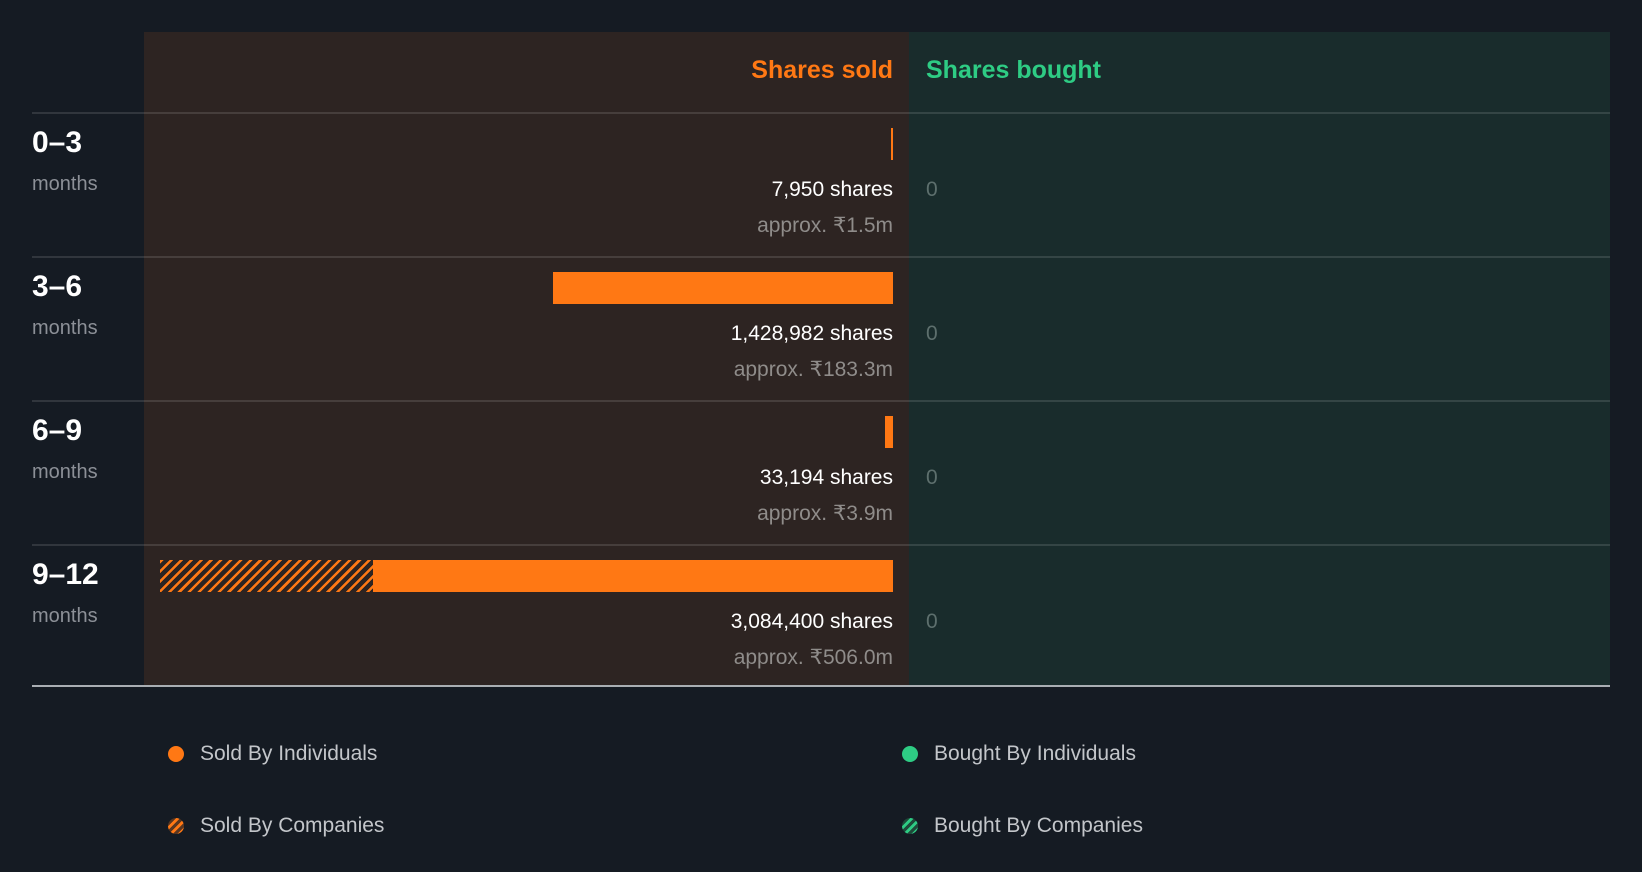 The height and width of the screenshot is (872, 1642). Describe the element at coordinates (821, 686) in the screenshot. I see `chart-baseline` at that location.